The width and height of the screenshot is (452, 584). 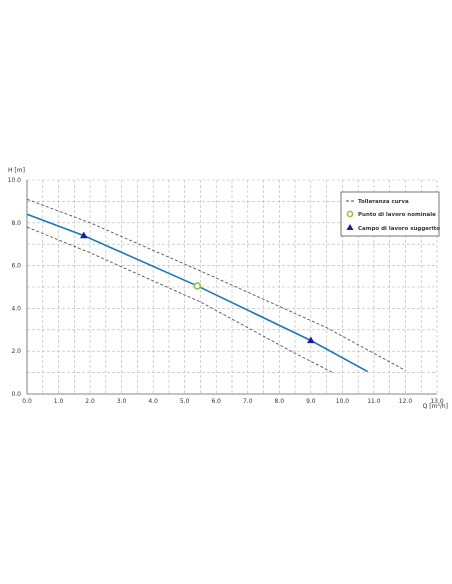 I want to click on markers, so click(x=197, y=287).